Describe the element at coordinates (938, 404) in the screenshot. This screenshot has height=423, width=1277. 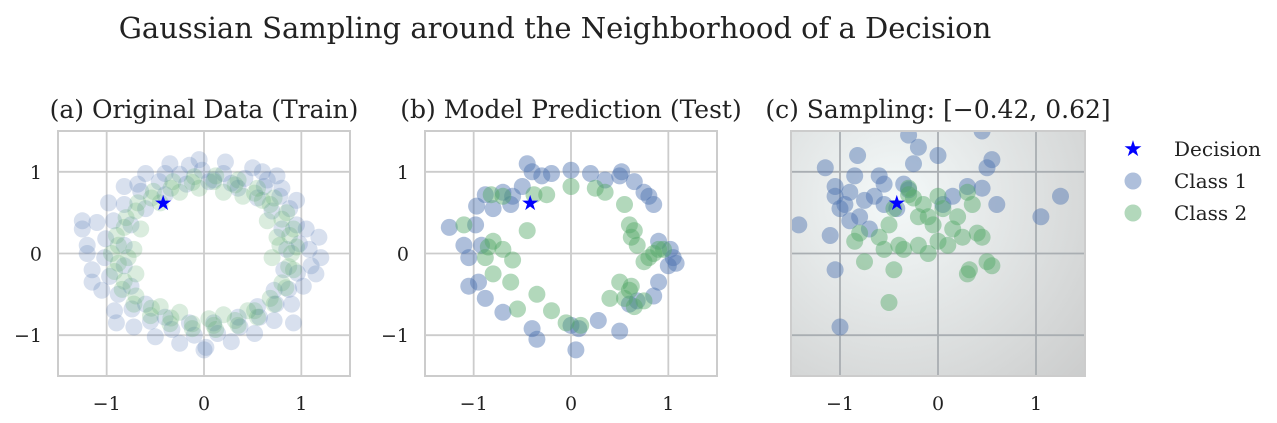
I see `x-tick-label: 0` at that location.